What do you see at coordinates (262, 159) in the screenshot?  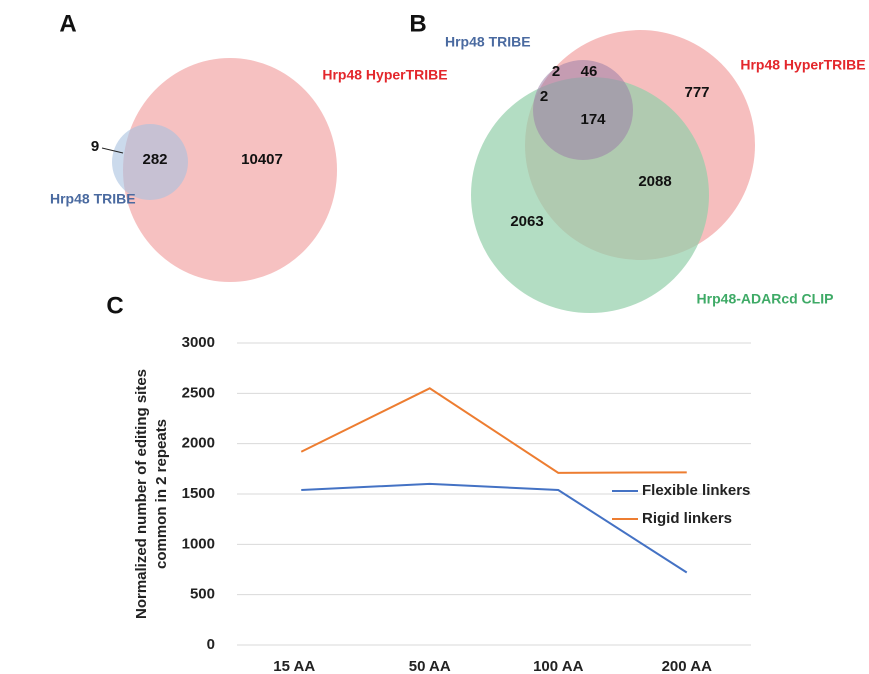 I see `region-count: 10407` at bounding box center [262, 159].